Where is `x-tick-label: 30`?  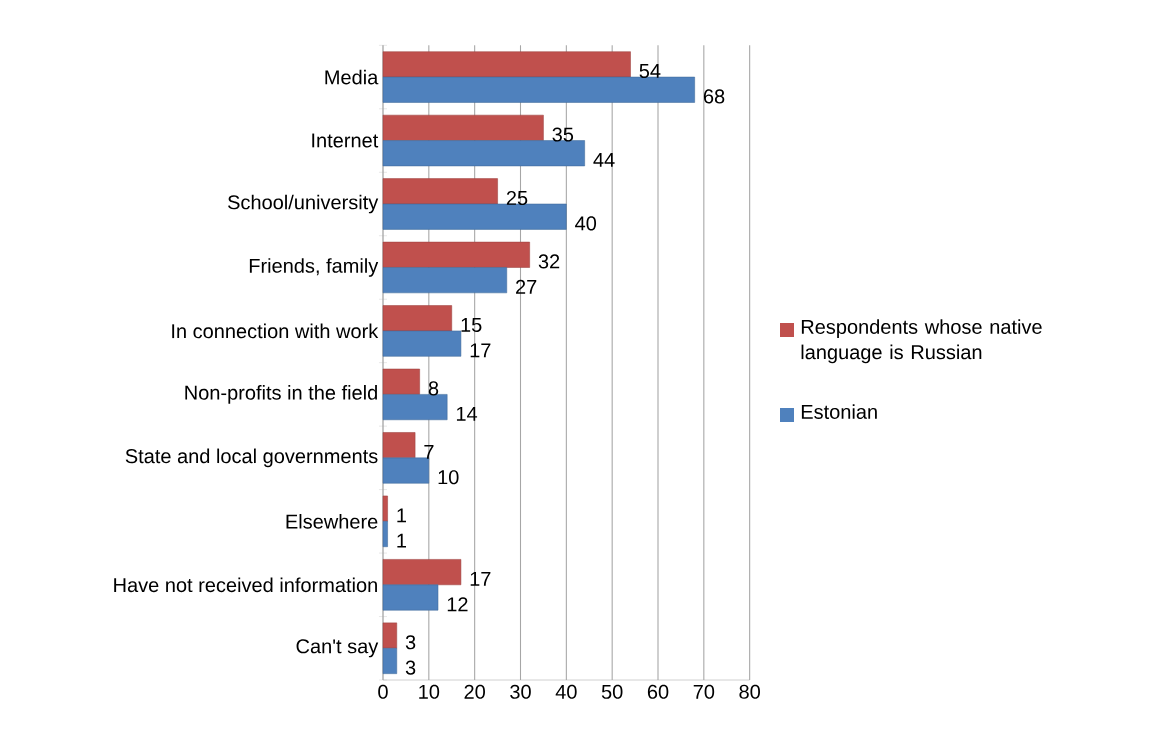
x-tick-label: 30 is located at coordinates (520, 691).